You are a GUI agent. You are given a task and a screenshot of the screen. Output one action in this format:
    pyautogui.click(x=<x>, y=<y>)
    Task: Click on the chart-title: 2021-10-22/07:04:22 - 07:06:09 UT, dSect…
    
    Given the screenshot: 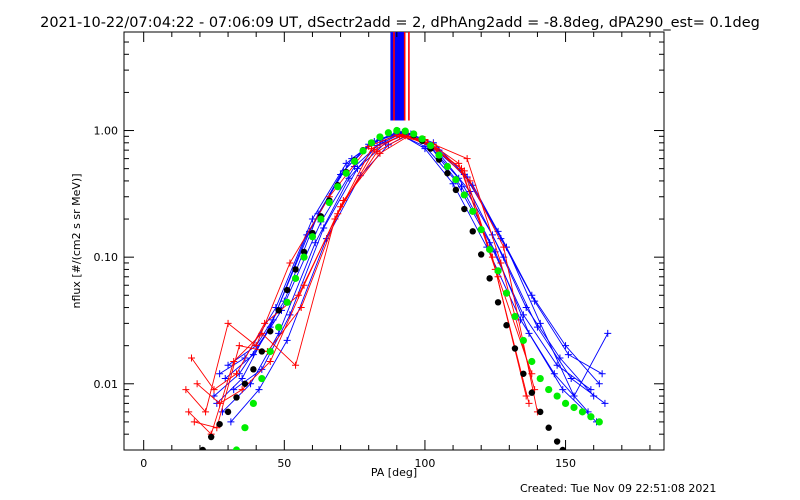 What is the action you would take?
    pyautogui.click(x=400, y=23)
    